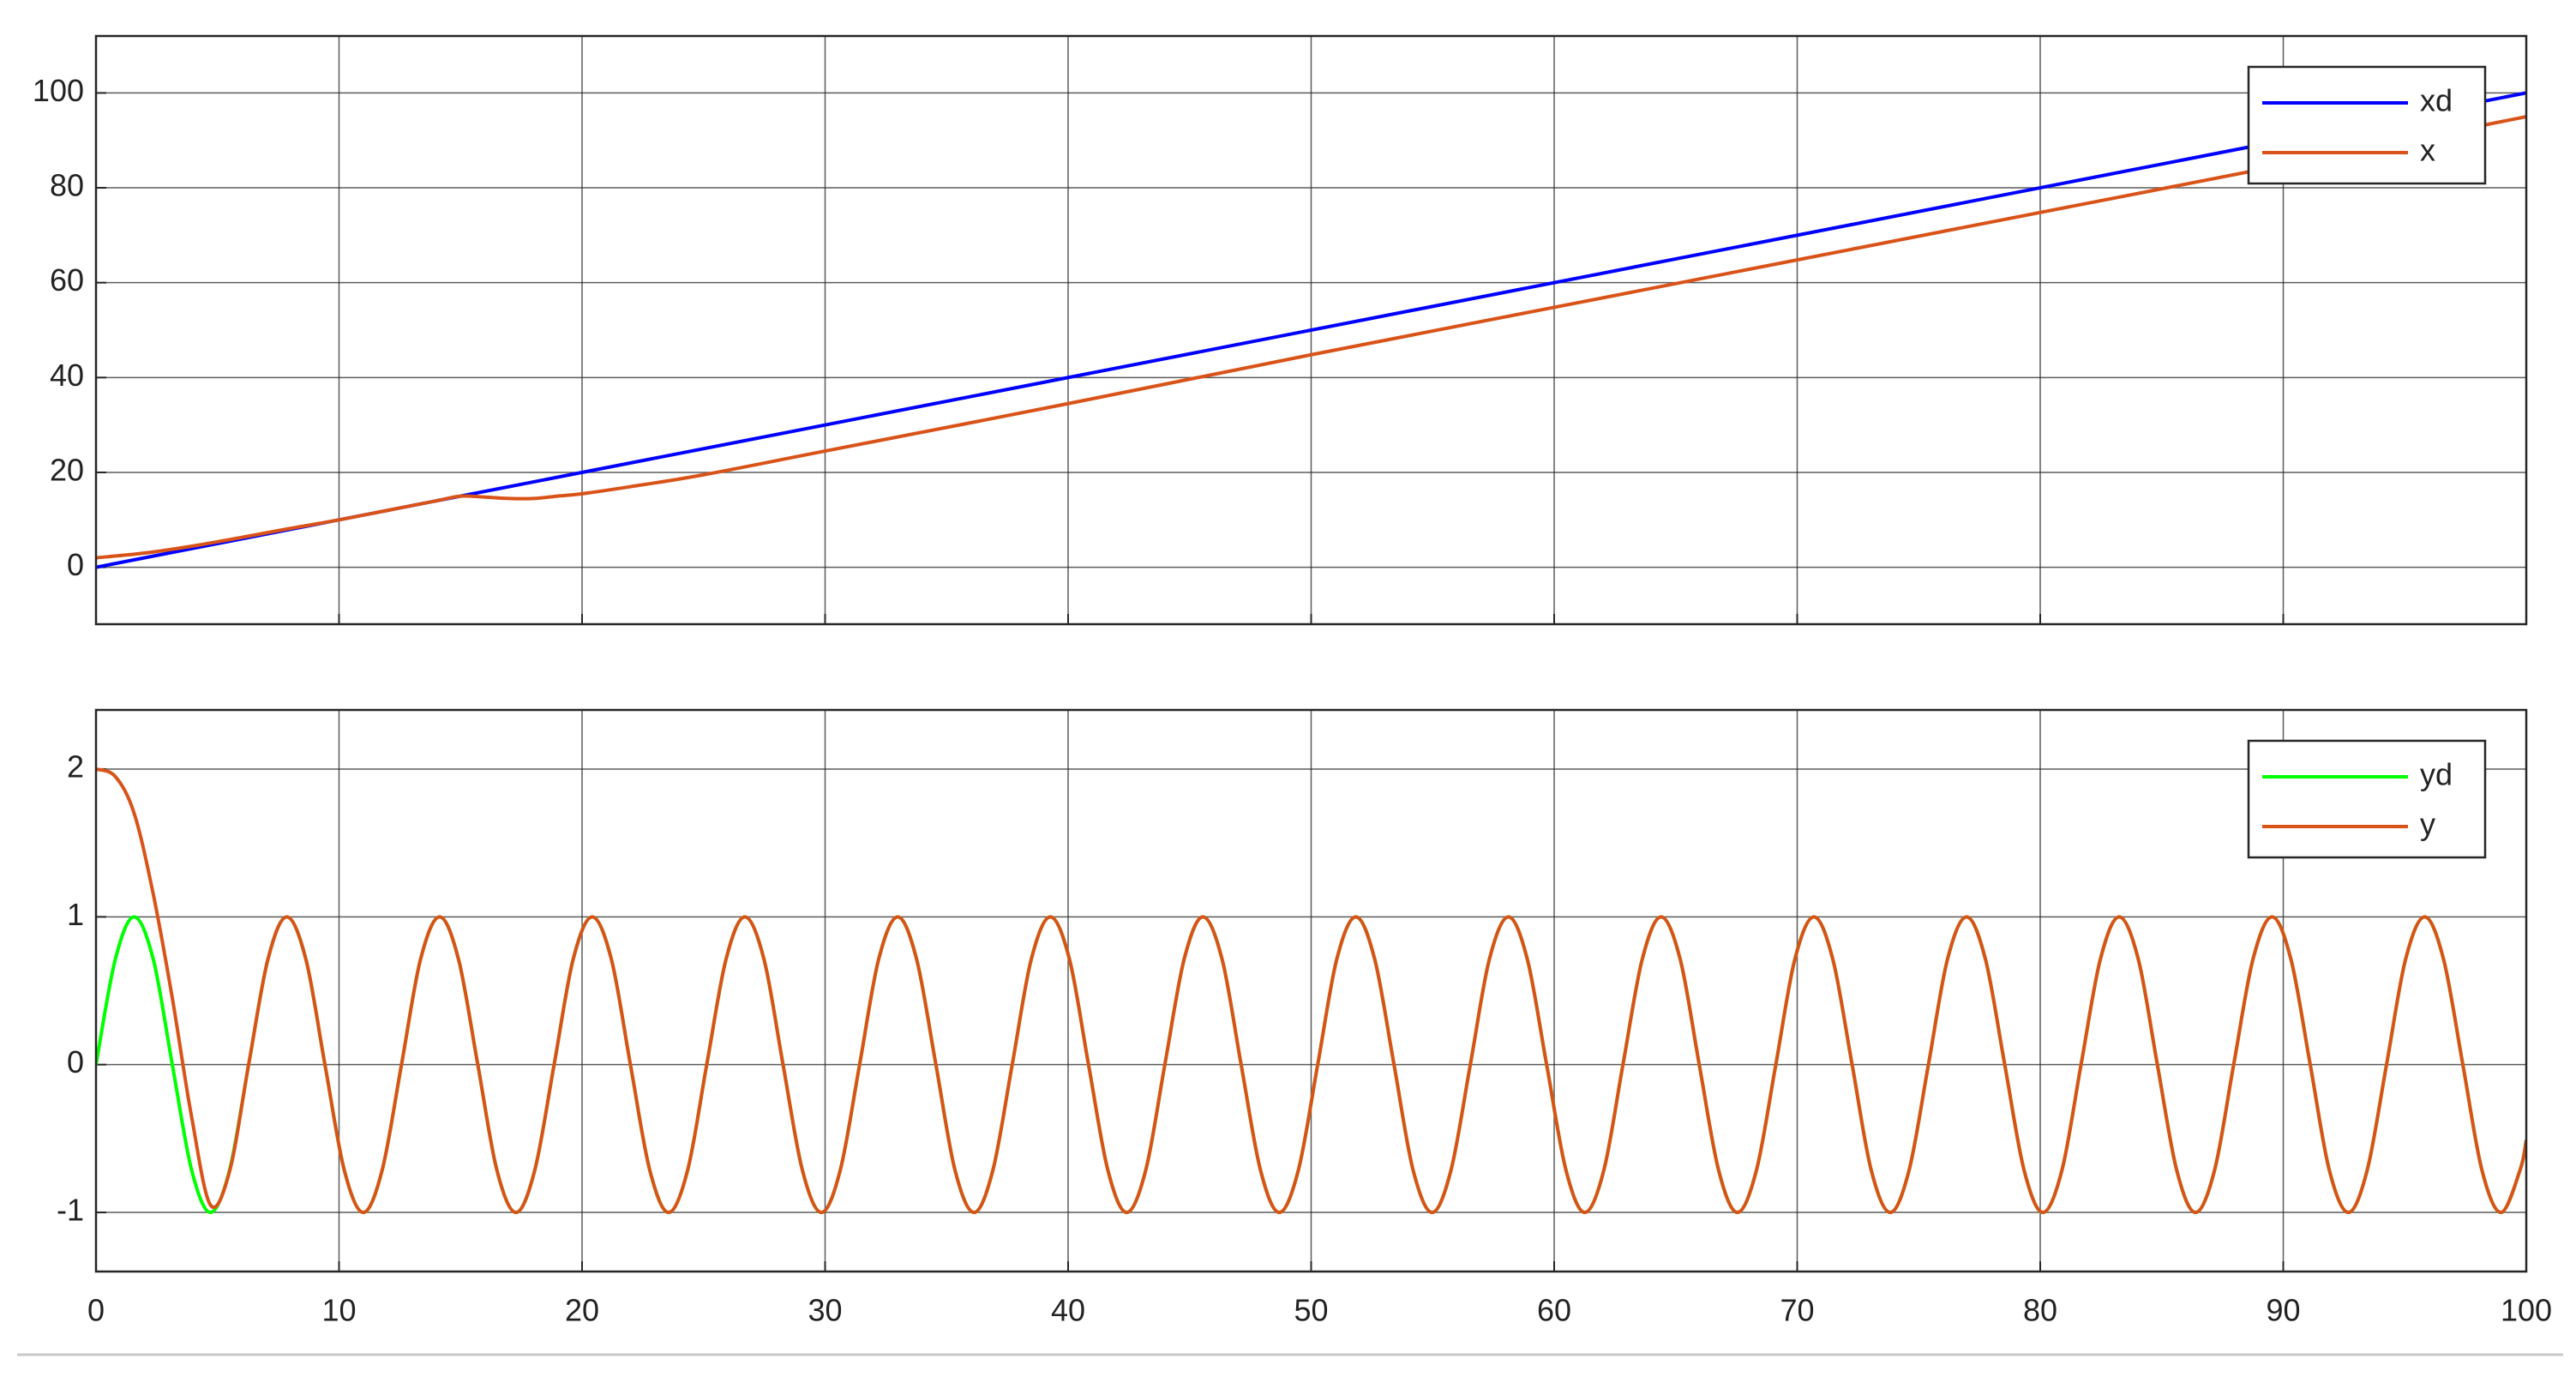 The width and height of the screenshot is (2576, 1389). Describe the element at coordinates (1311, 1310) in the screenshot. I see `x-tick-label: 50` at that location.